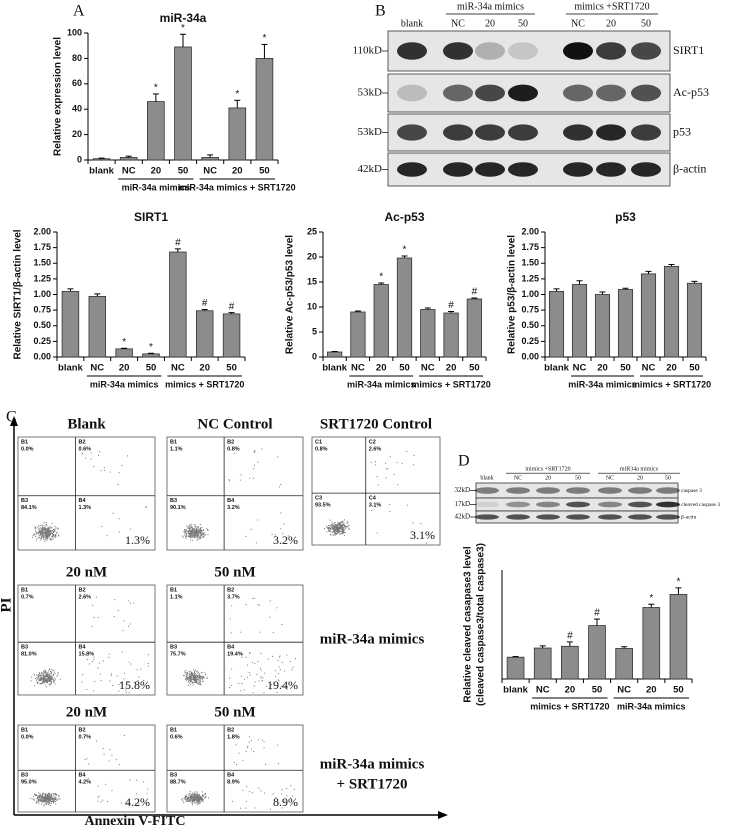 This screenshot has width=734, height=829. Describe the element at coordinates (239, 645) in the screenshot. I see `scatter-cloud` at that location.